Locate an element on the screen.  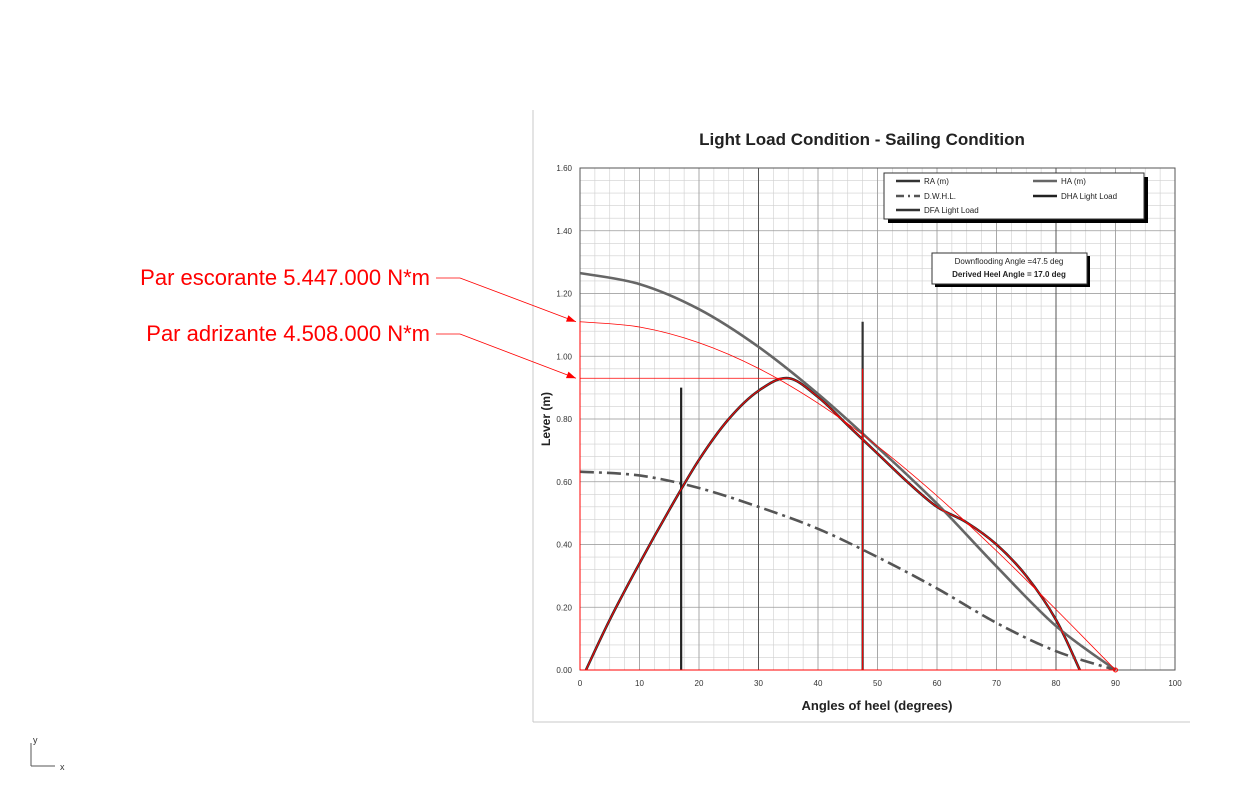
x-tick-label: 100 is located at coordinates (1175, 683).